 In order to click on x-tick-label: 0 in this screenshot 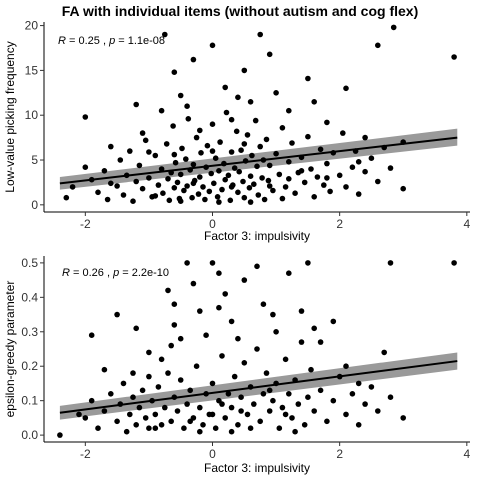, I will do `click(212, 454)`.